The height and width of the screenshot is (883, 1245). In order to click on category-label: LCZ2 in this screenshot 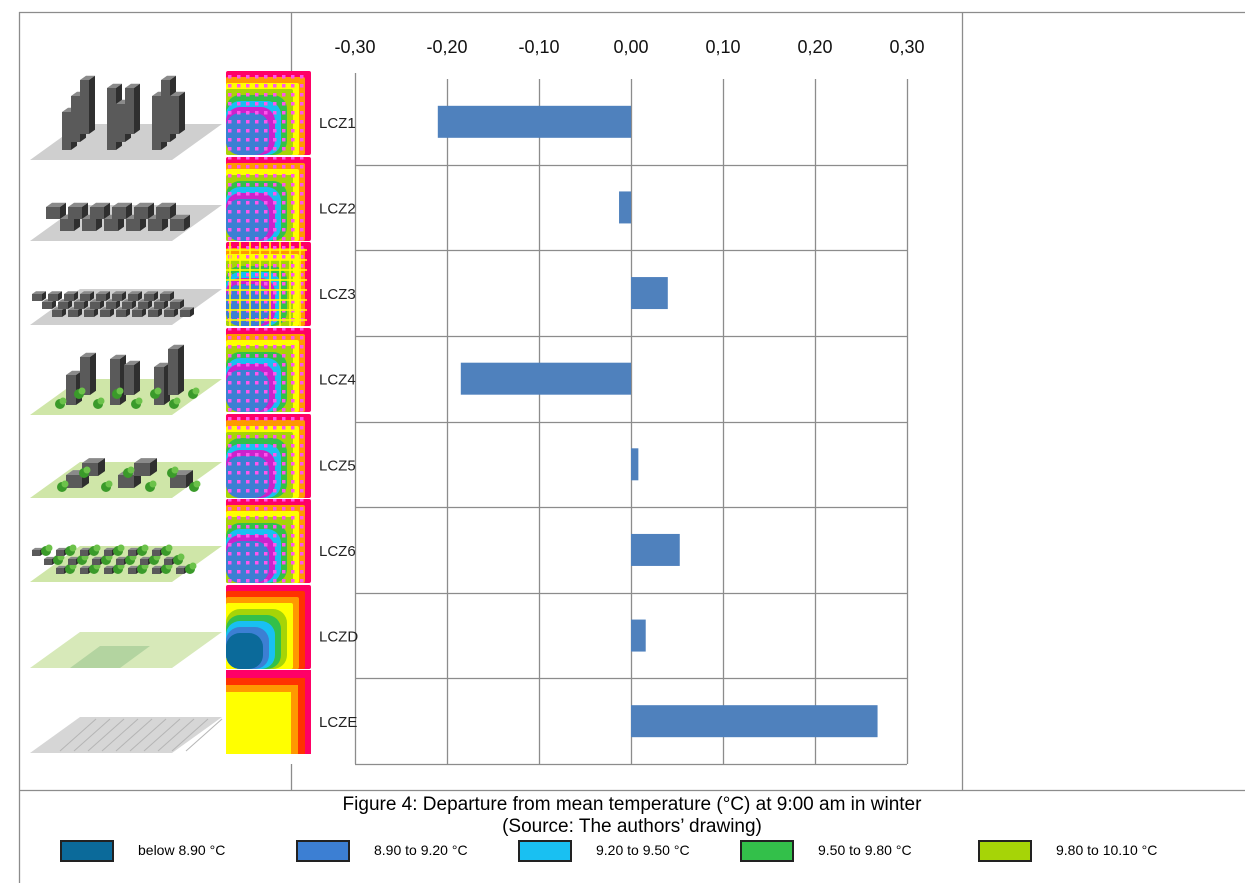, I will do `click(337, 208)`.